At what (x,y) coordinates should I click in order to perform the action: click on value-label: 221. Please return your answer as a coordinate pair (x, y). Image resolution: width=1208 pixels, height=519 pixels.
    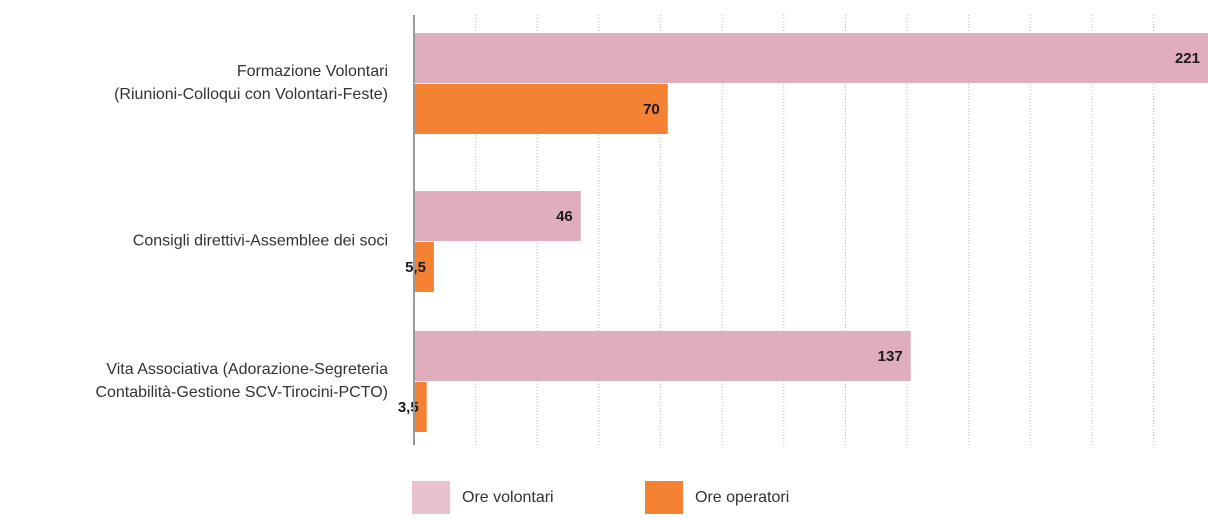
    Looking at the image, I should click on (1187, 58).